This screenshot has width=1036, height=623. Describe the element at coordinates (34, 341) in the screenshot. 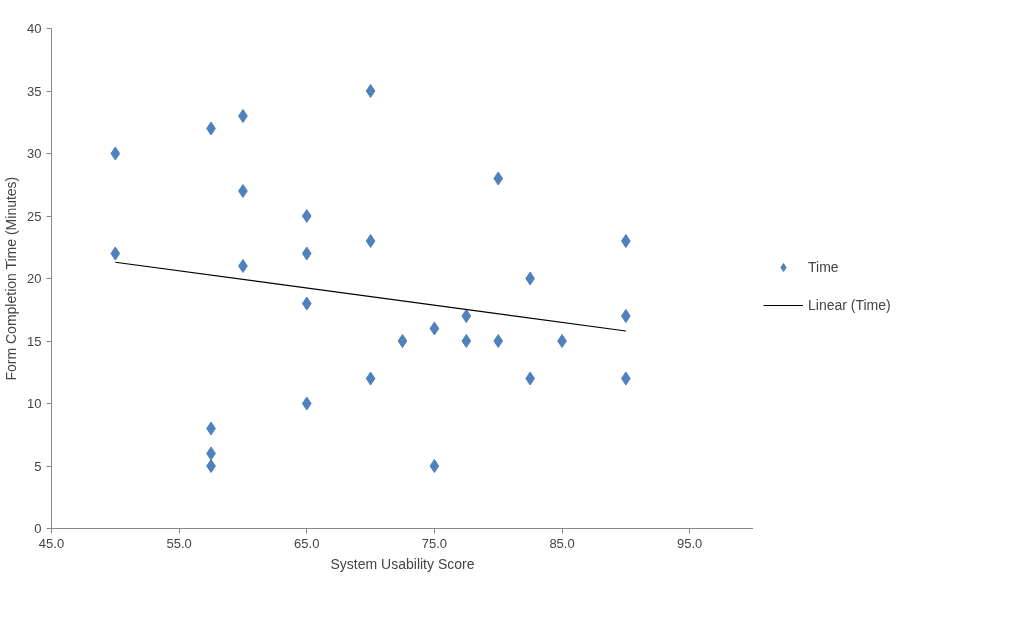

I see `y-tick-label: 15` at that location.